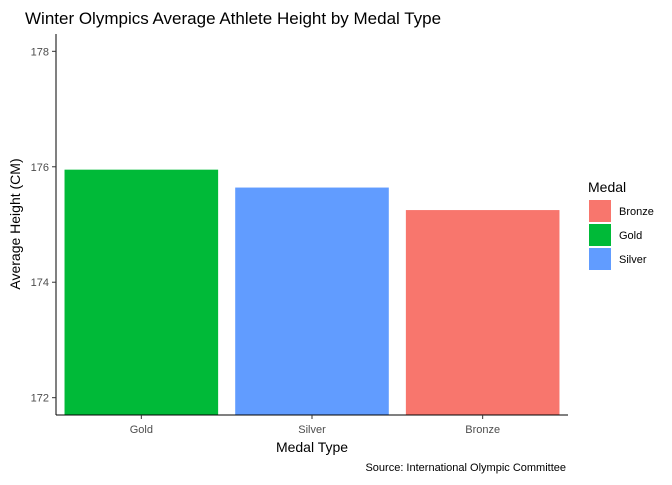 The image size is (672, 485). Describe the element at coordinates (465, 468) in the screenshot. I see `chart-caption: Source: International Olympic Committee` at that location.